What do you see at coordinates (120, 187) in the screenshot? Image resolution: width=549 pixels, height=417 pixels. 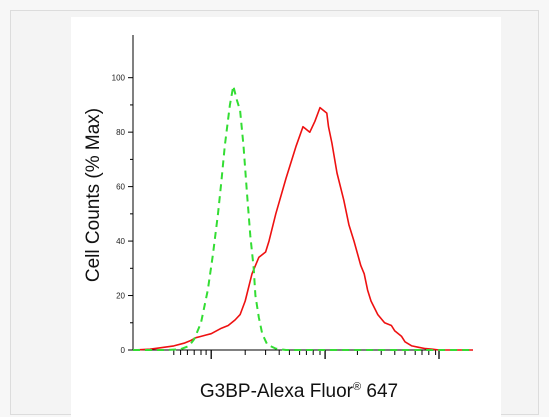 I see `y-tick-label: 60` at bounding box center [120, 187].